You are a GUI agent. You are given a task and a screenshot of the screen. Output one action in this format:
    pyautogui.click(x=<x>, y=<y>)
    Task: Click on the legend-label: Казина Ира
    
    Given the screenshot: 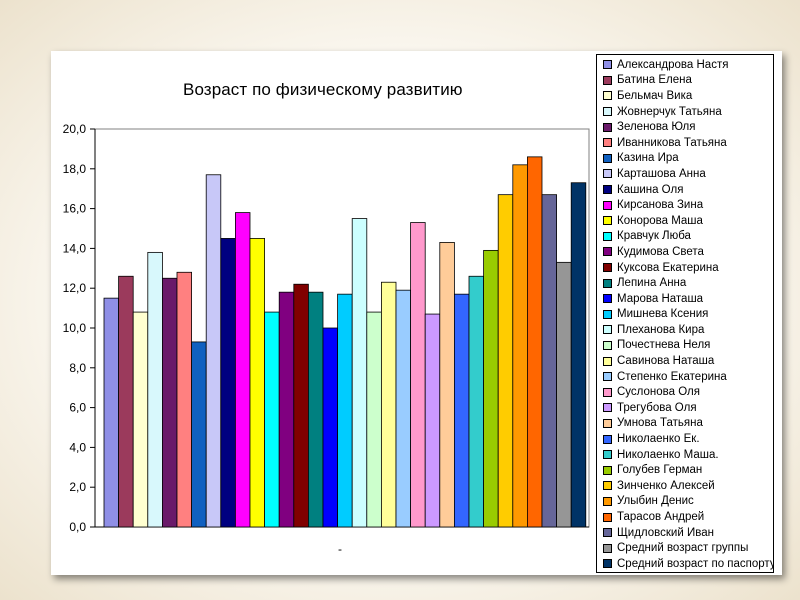 What is the action you would take?
    pyautogui.click(x=648, y=158)
    